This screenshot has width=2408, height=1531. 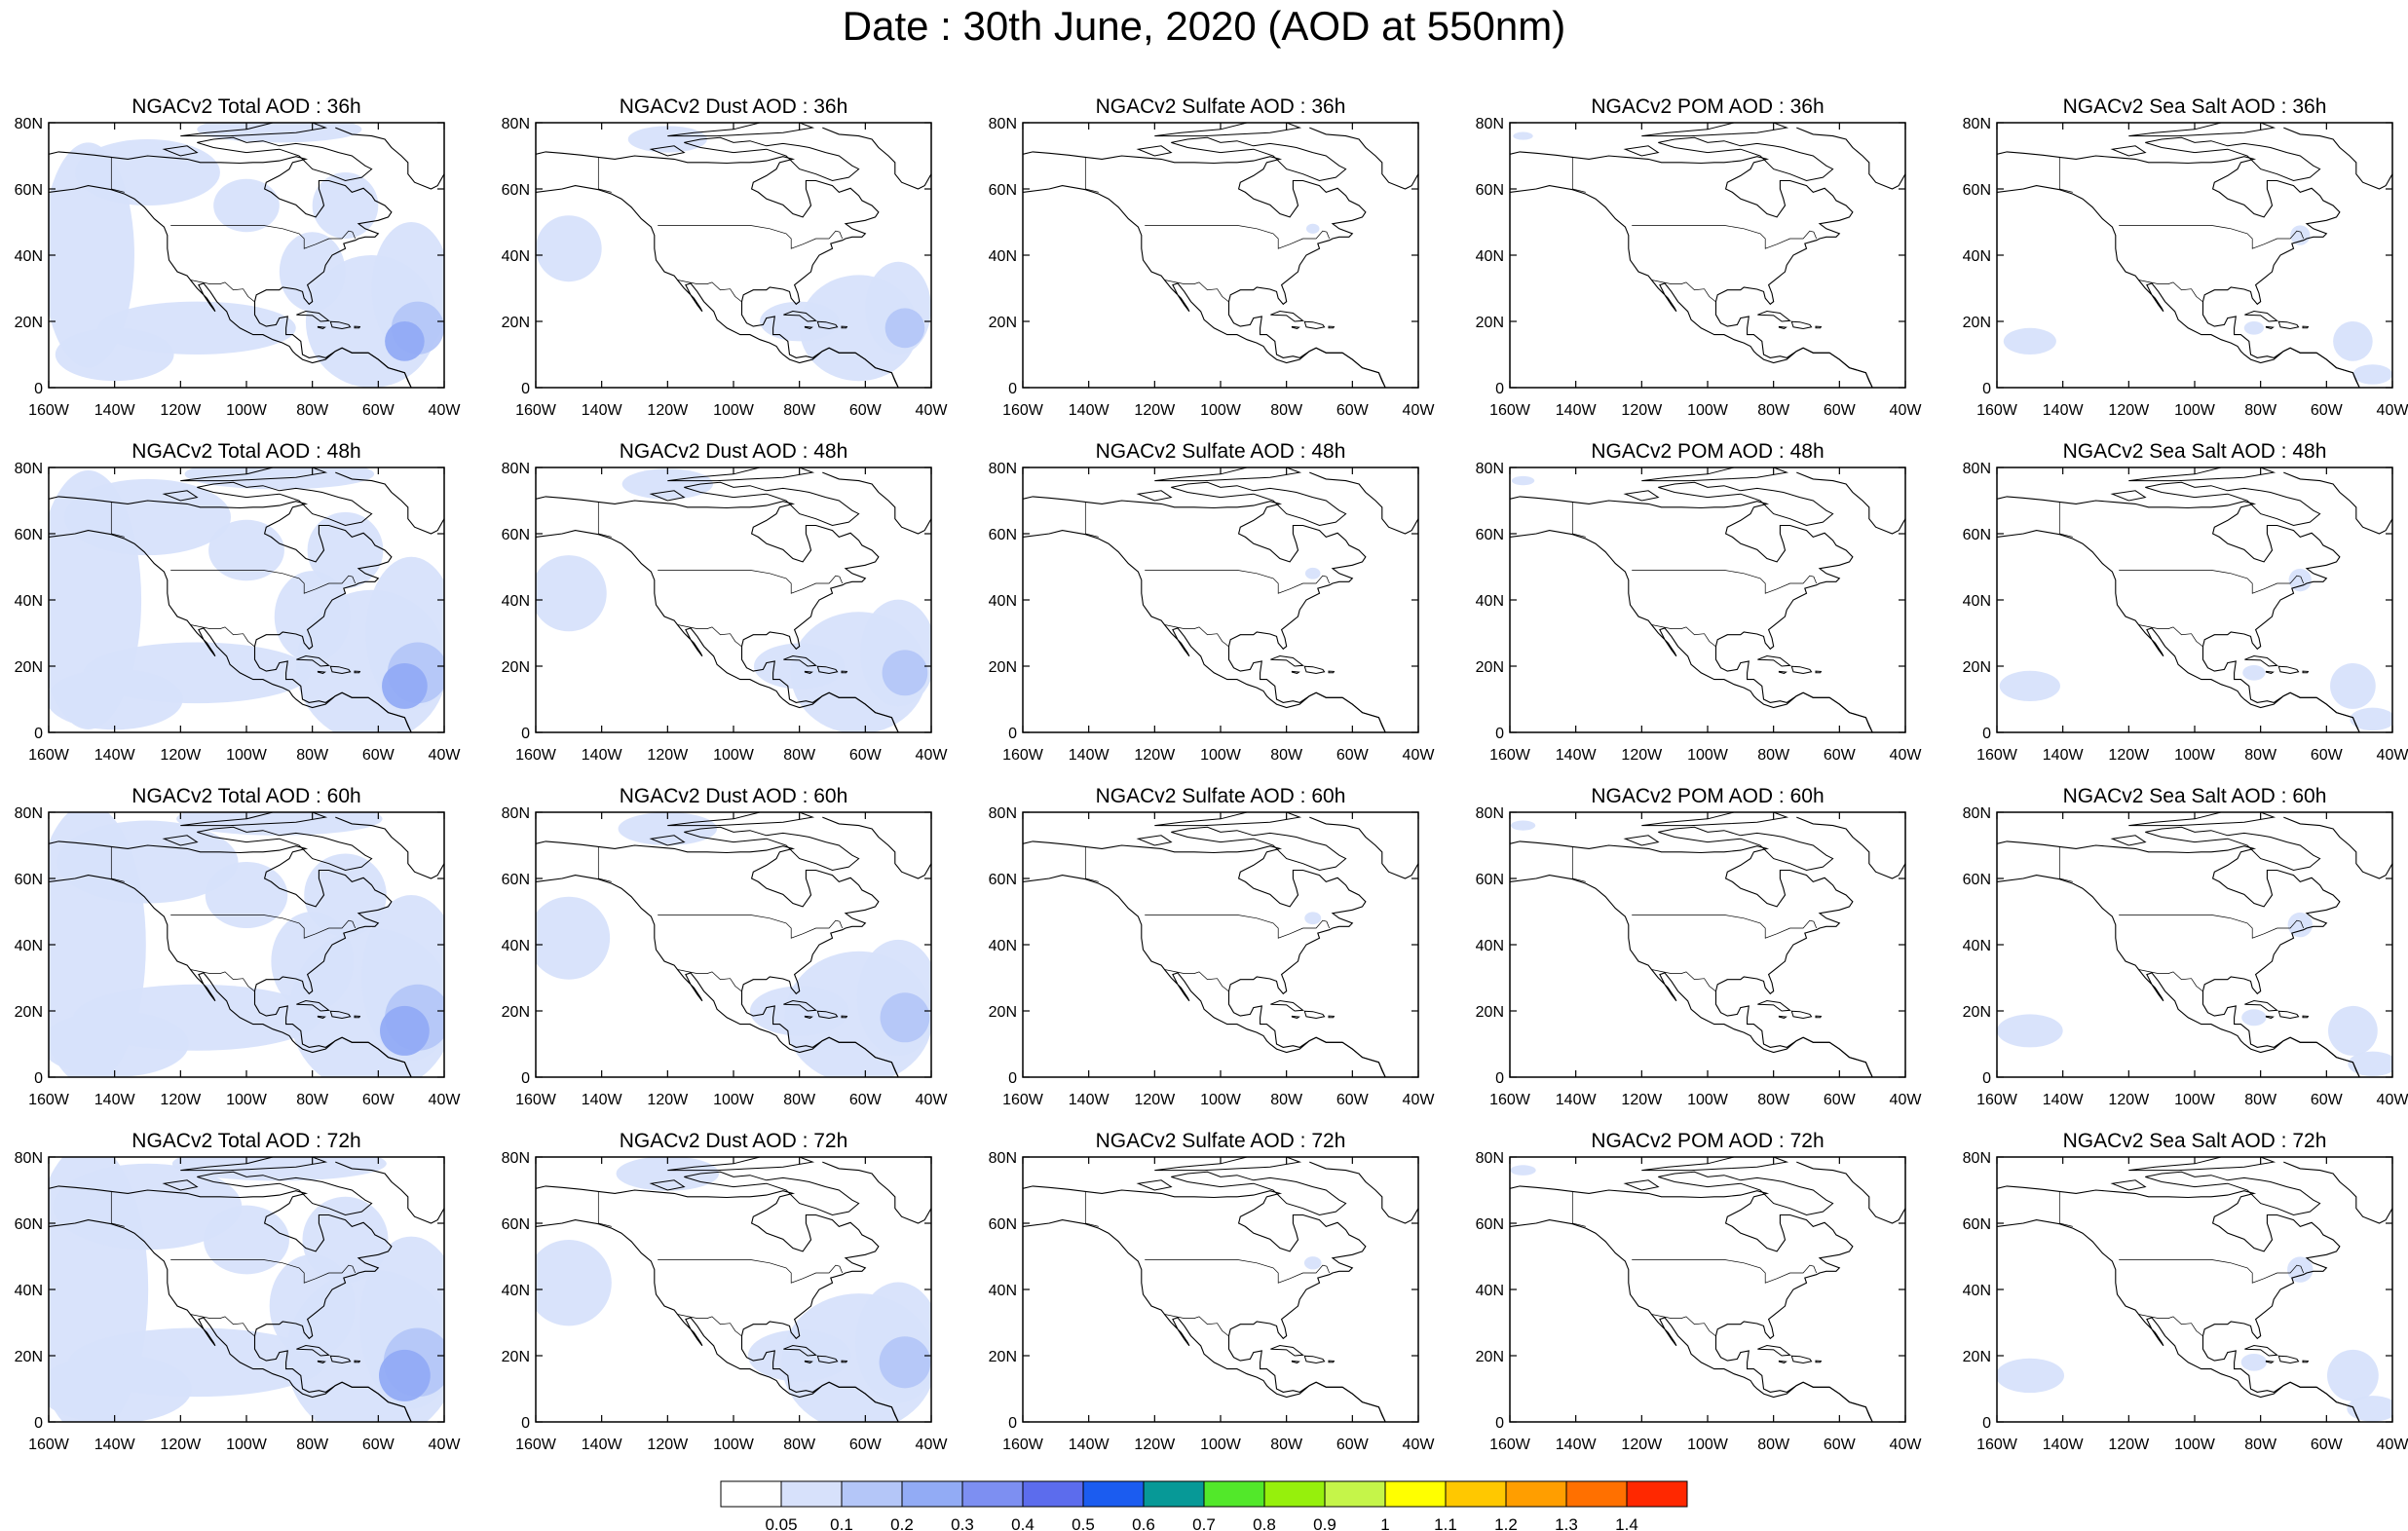 What do you see at coordinates (1204, 1523) in the screenshot?
I see `colorbar-label: 0.7` at bounding box center [1204, 1523].